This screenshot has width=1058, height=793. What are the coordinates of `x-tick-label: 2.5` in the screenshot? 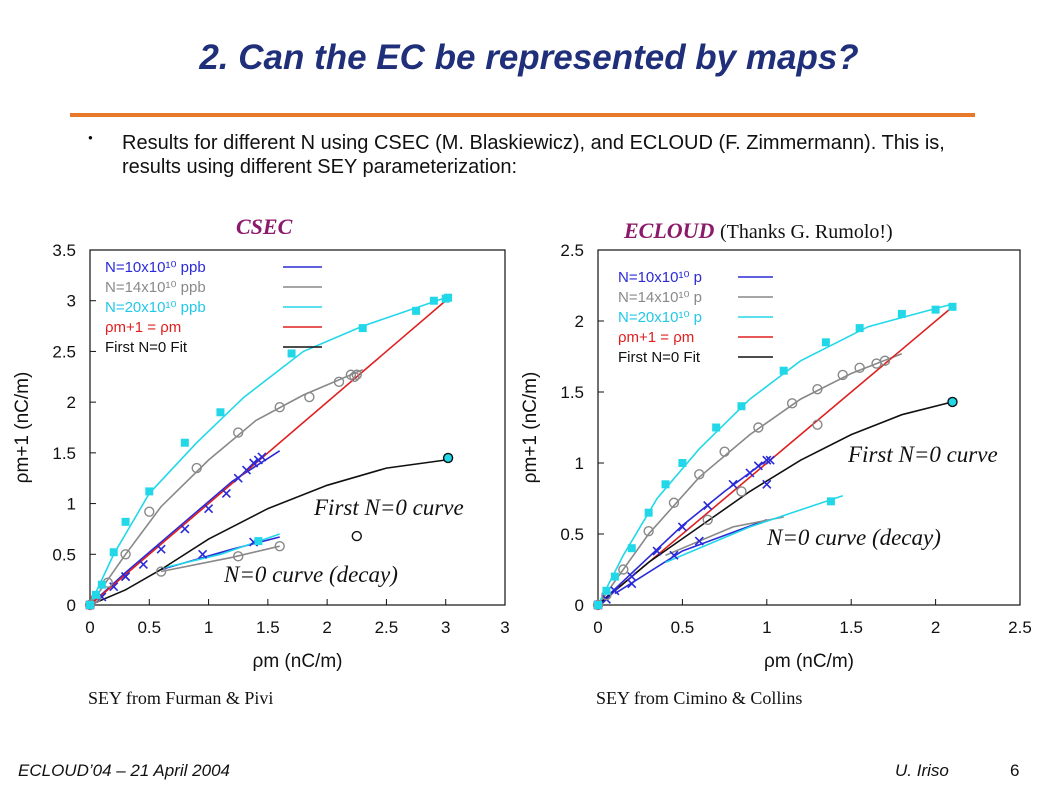 It's located at (387, 627).